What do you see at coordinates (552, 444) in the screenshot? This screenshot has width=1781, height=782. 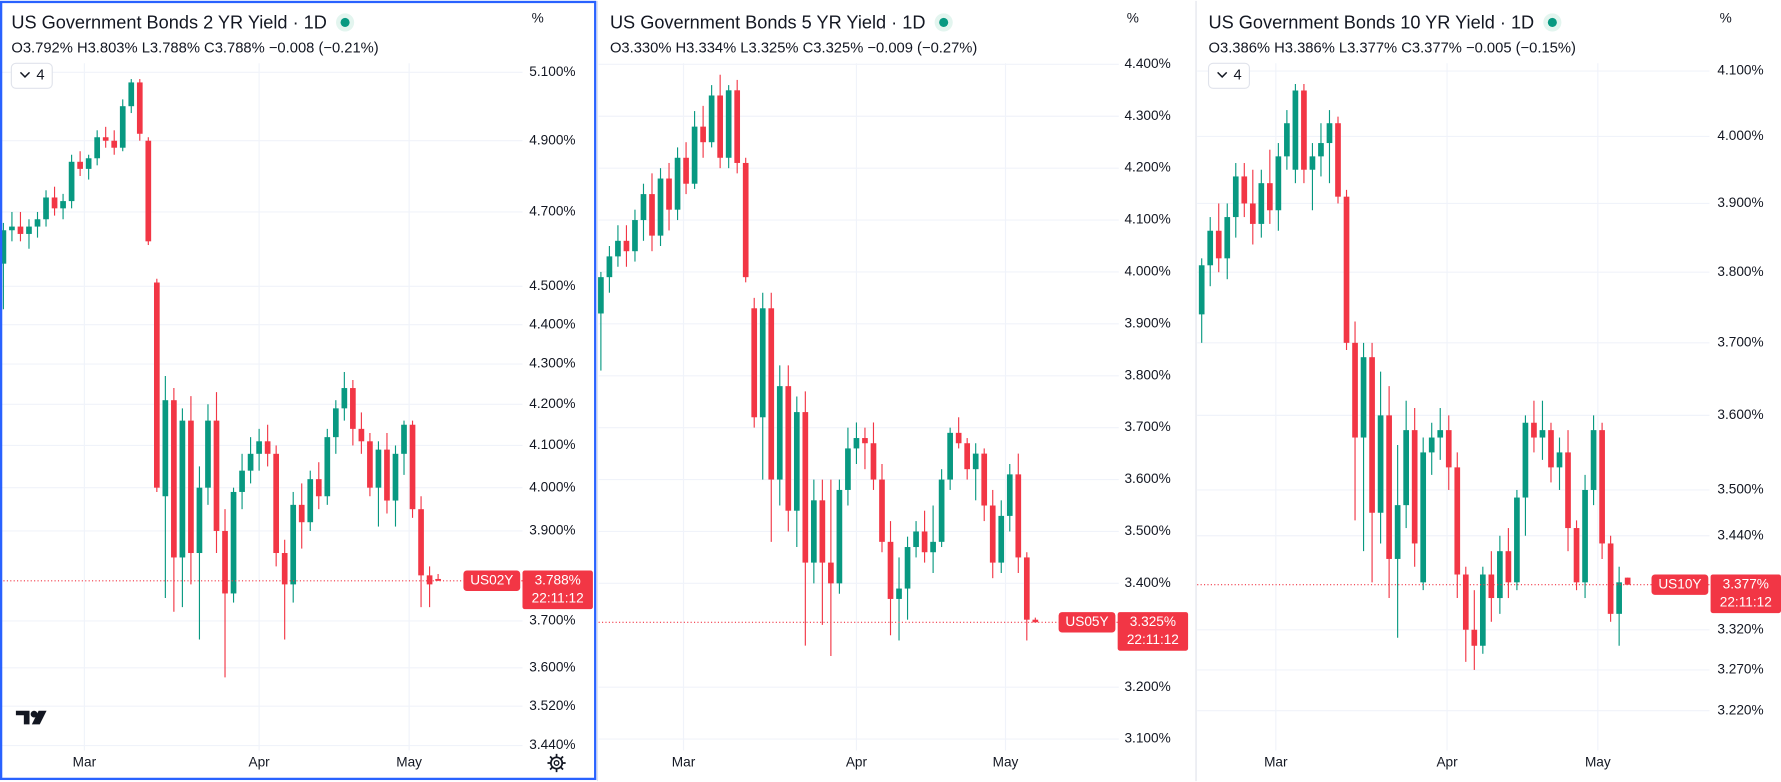 I see `y-tick-label: 4.100%` at bounding box center [552, 444].